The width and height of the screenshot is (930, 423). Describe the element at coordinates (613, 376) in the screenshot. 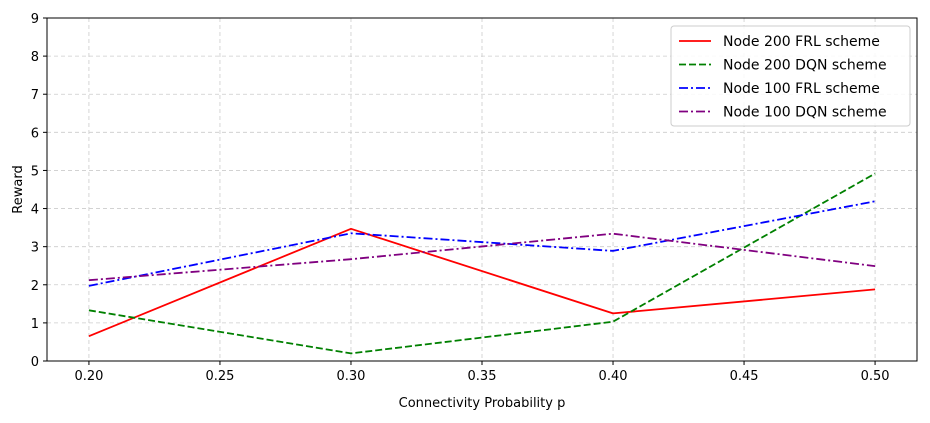

I see `x-tick-label: 0.40` at that location.